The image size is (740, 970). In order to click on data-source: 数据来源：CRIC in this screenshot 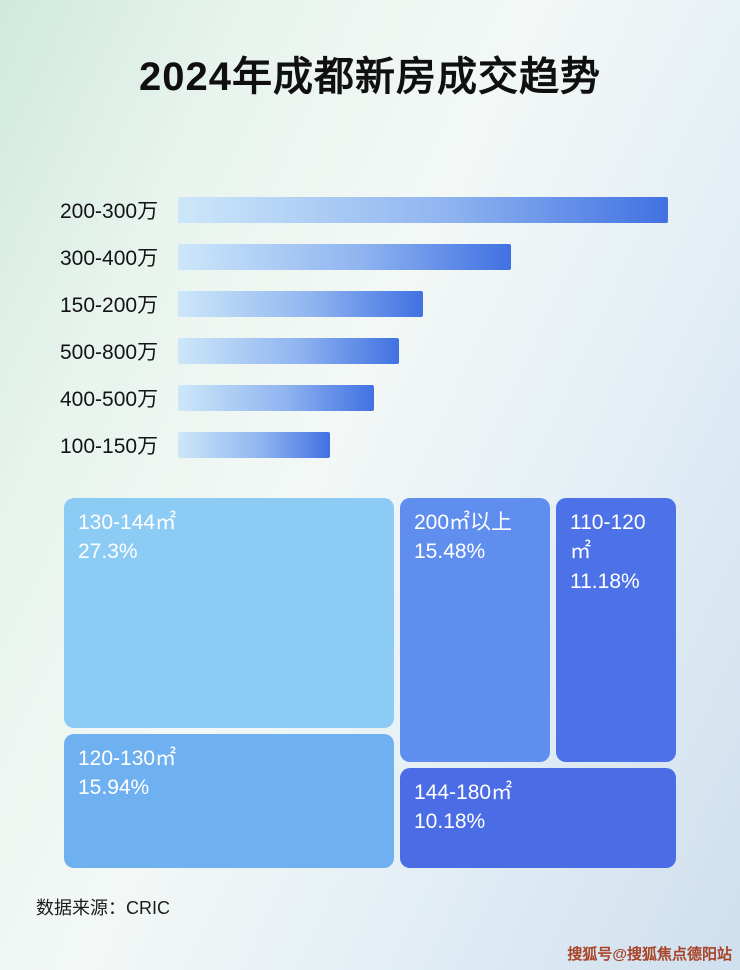, I will do `click(103, 908)`.